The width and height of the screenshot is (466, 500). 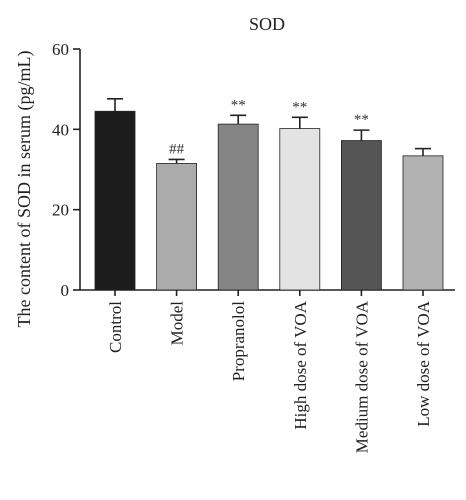 What do you see at coordinates (238, 341) in the screenshot?
I see `category-label: Propranolol` at bounding box center [238, 341].